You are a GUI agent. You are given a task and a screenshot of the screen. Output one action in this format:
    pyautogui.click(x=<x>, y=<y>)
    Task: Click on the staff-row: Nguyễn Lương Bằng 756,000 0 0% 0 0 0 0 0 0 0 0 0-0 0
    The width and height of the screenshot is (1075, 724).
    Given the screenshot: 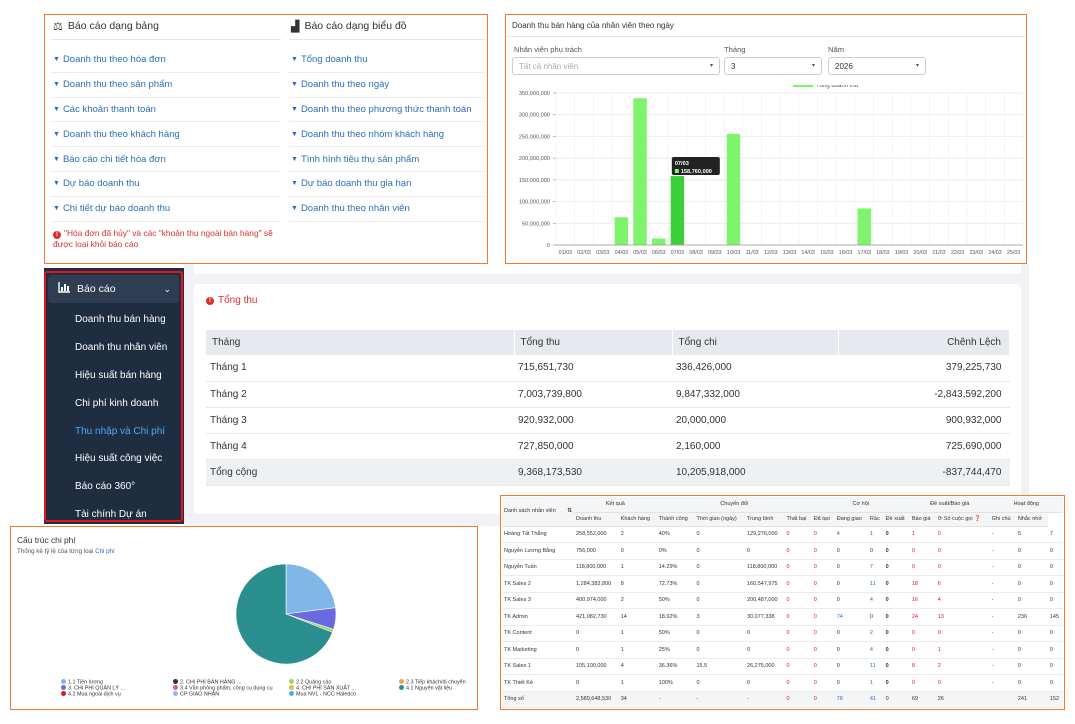 What is the action you would take?
    pyautogui.click(x=782, y=551)
    